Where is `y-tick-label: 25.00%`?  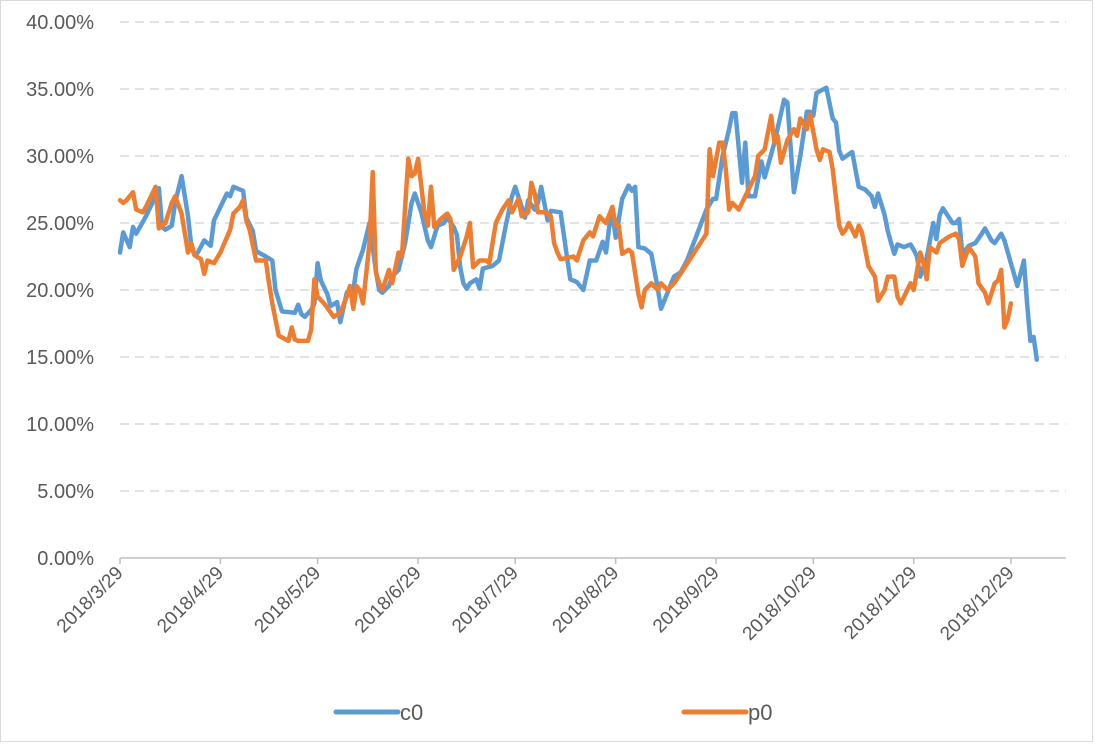 y-tick-label: 25.00% is located at coordinates (60, 224).